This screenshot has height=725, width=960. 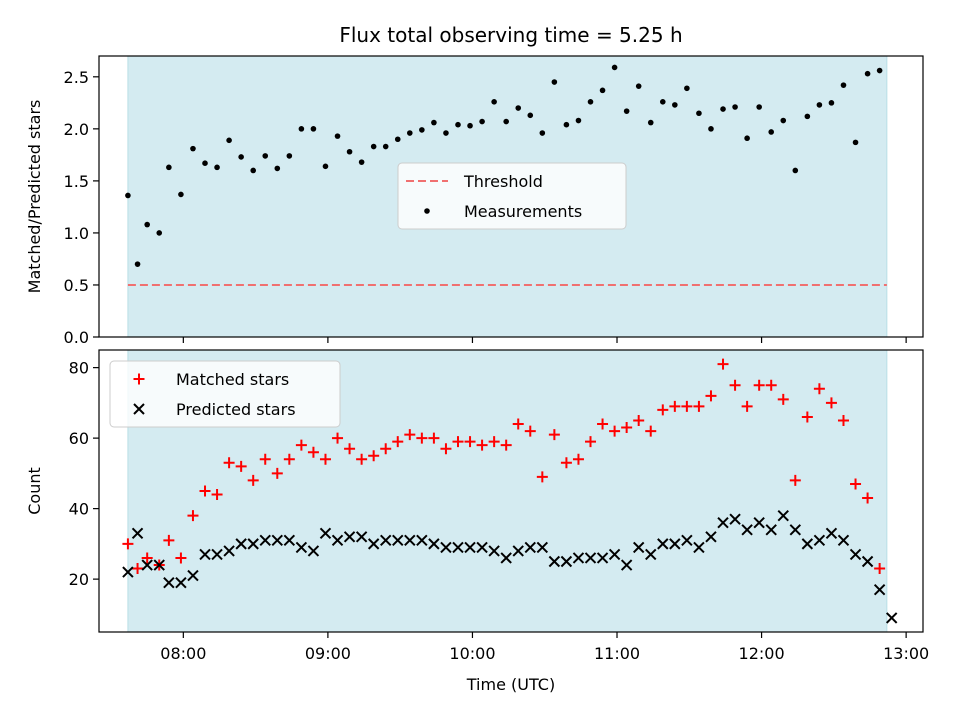 What do you see at coordinates (139, 379) in the screenshot?
I see `legend-plus-swatch` at bounding box center [139, 379].